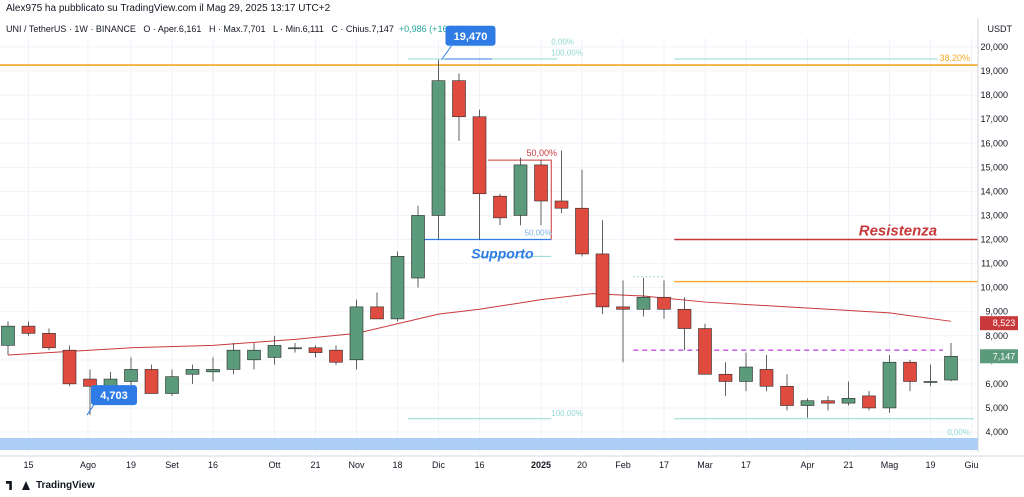  I want to click on fib-0-bottom-label: 0,00%, so click(958, 432).